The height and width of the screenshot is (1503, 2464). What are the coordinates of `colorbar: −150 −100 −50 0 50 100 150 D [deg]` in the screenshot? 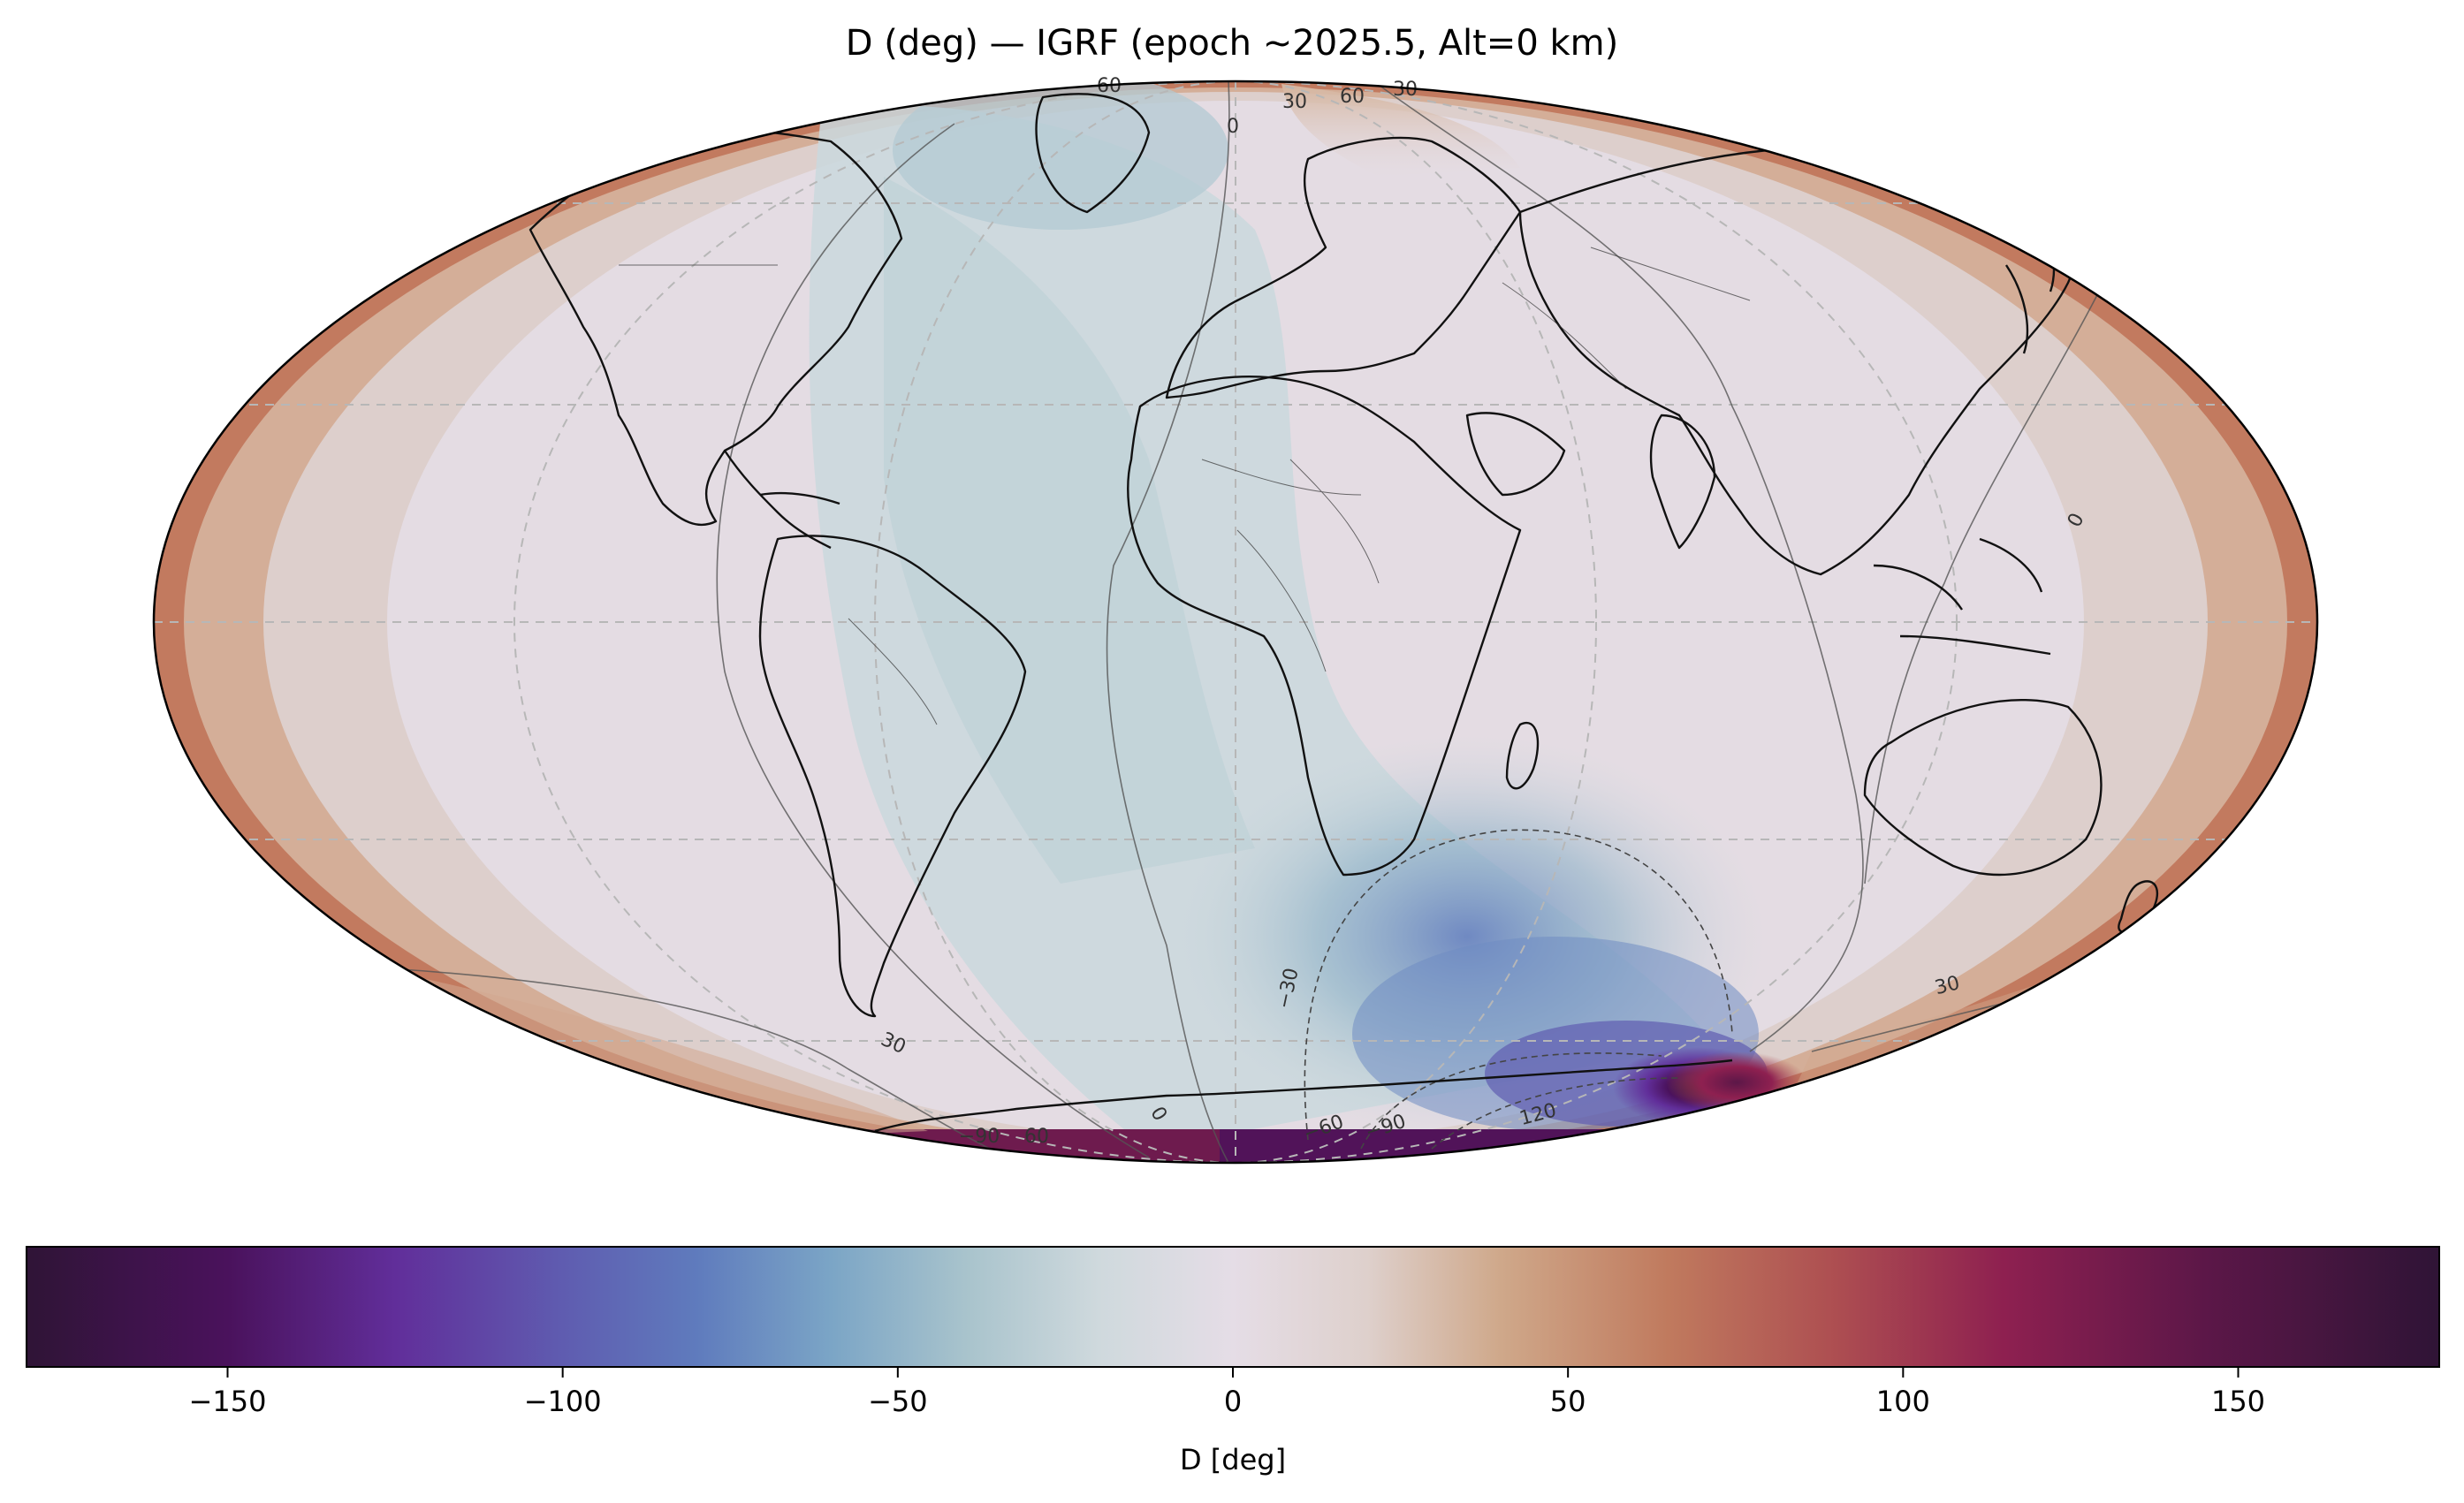 It's located at (1233, 1361).